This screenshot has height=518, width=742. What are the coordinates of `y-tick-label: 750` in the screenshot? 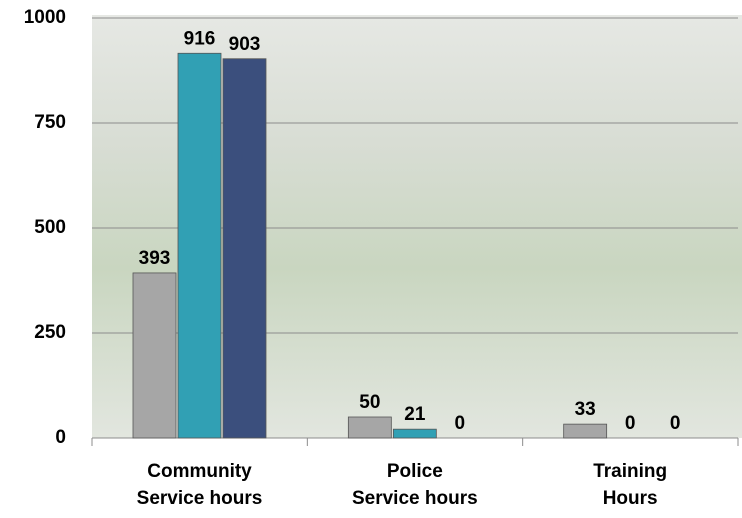 It's located at (50, 122).